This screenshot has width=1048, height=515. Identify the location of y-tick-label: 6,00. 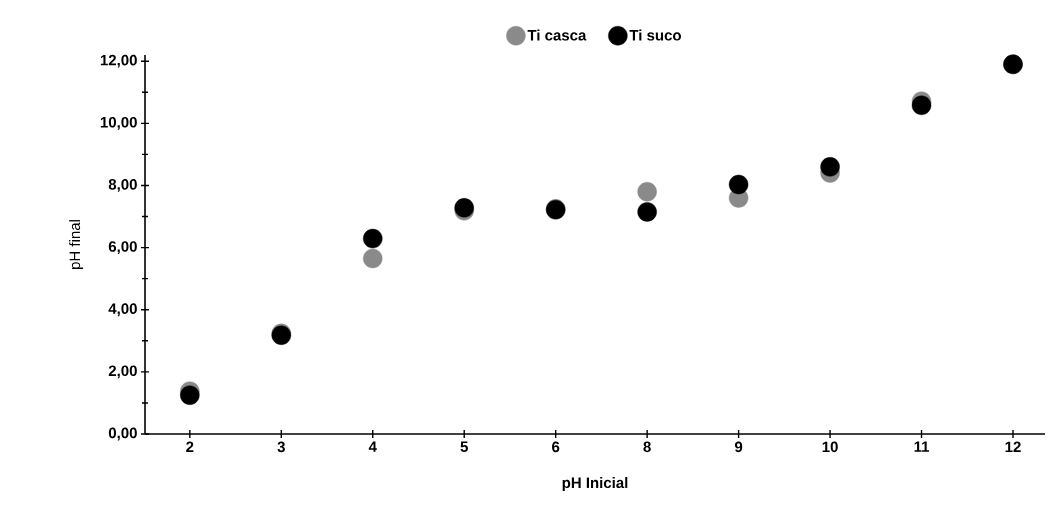
(122, 247).